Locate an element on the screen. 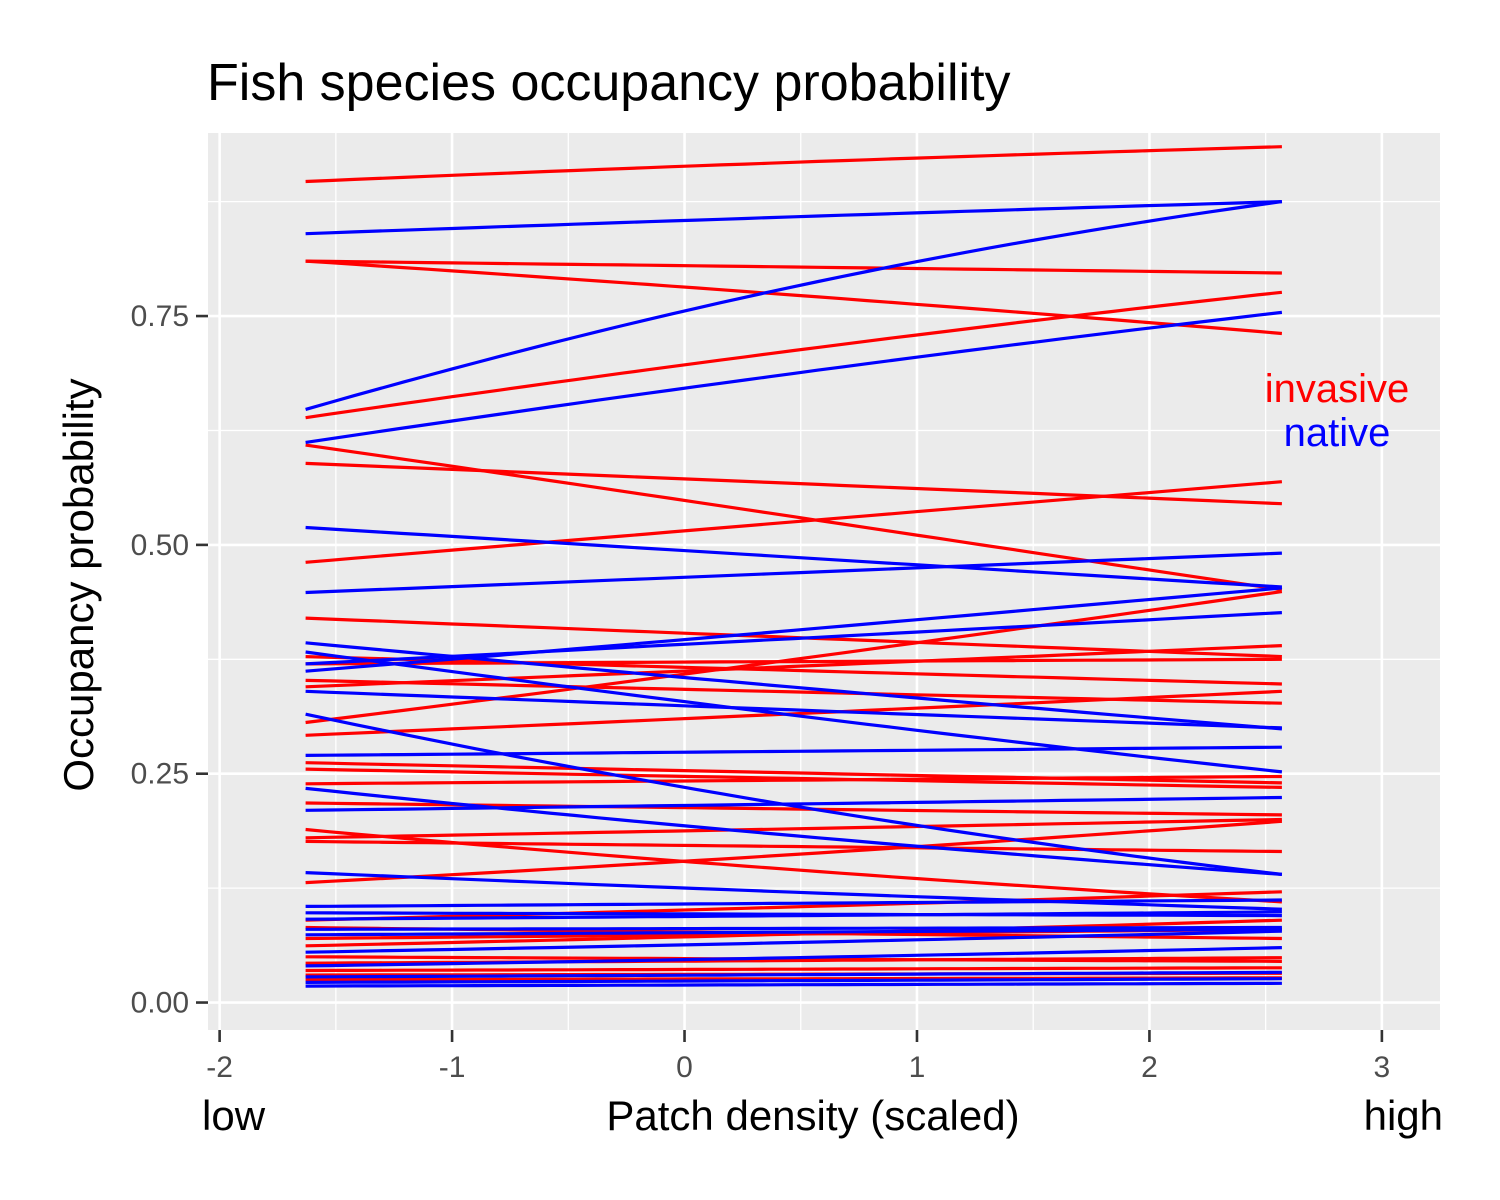  x-tick-label: 2 is located at coordinates (1149, 1067).